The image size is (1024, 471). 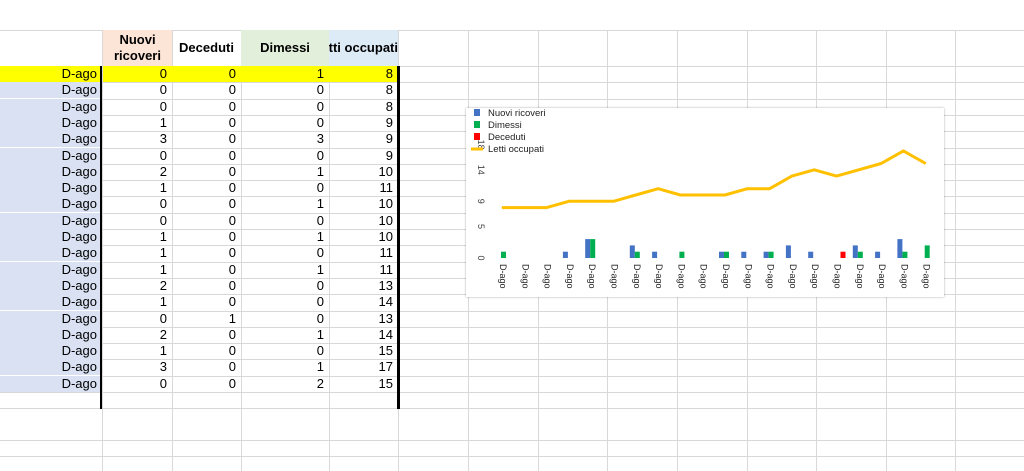 I want to click on header-nuovi-ricoveri: Nuovi ricoveri, so click(x=137, y=48).